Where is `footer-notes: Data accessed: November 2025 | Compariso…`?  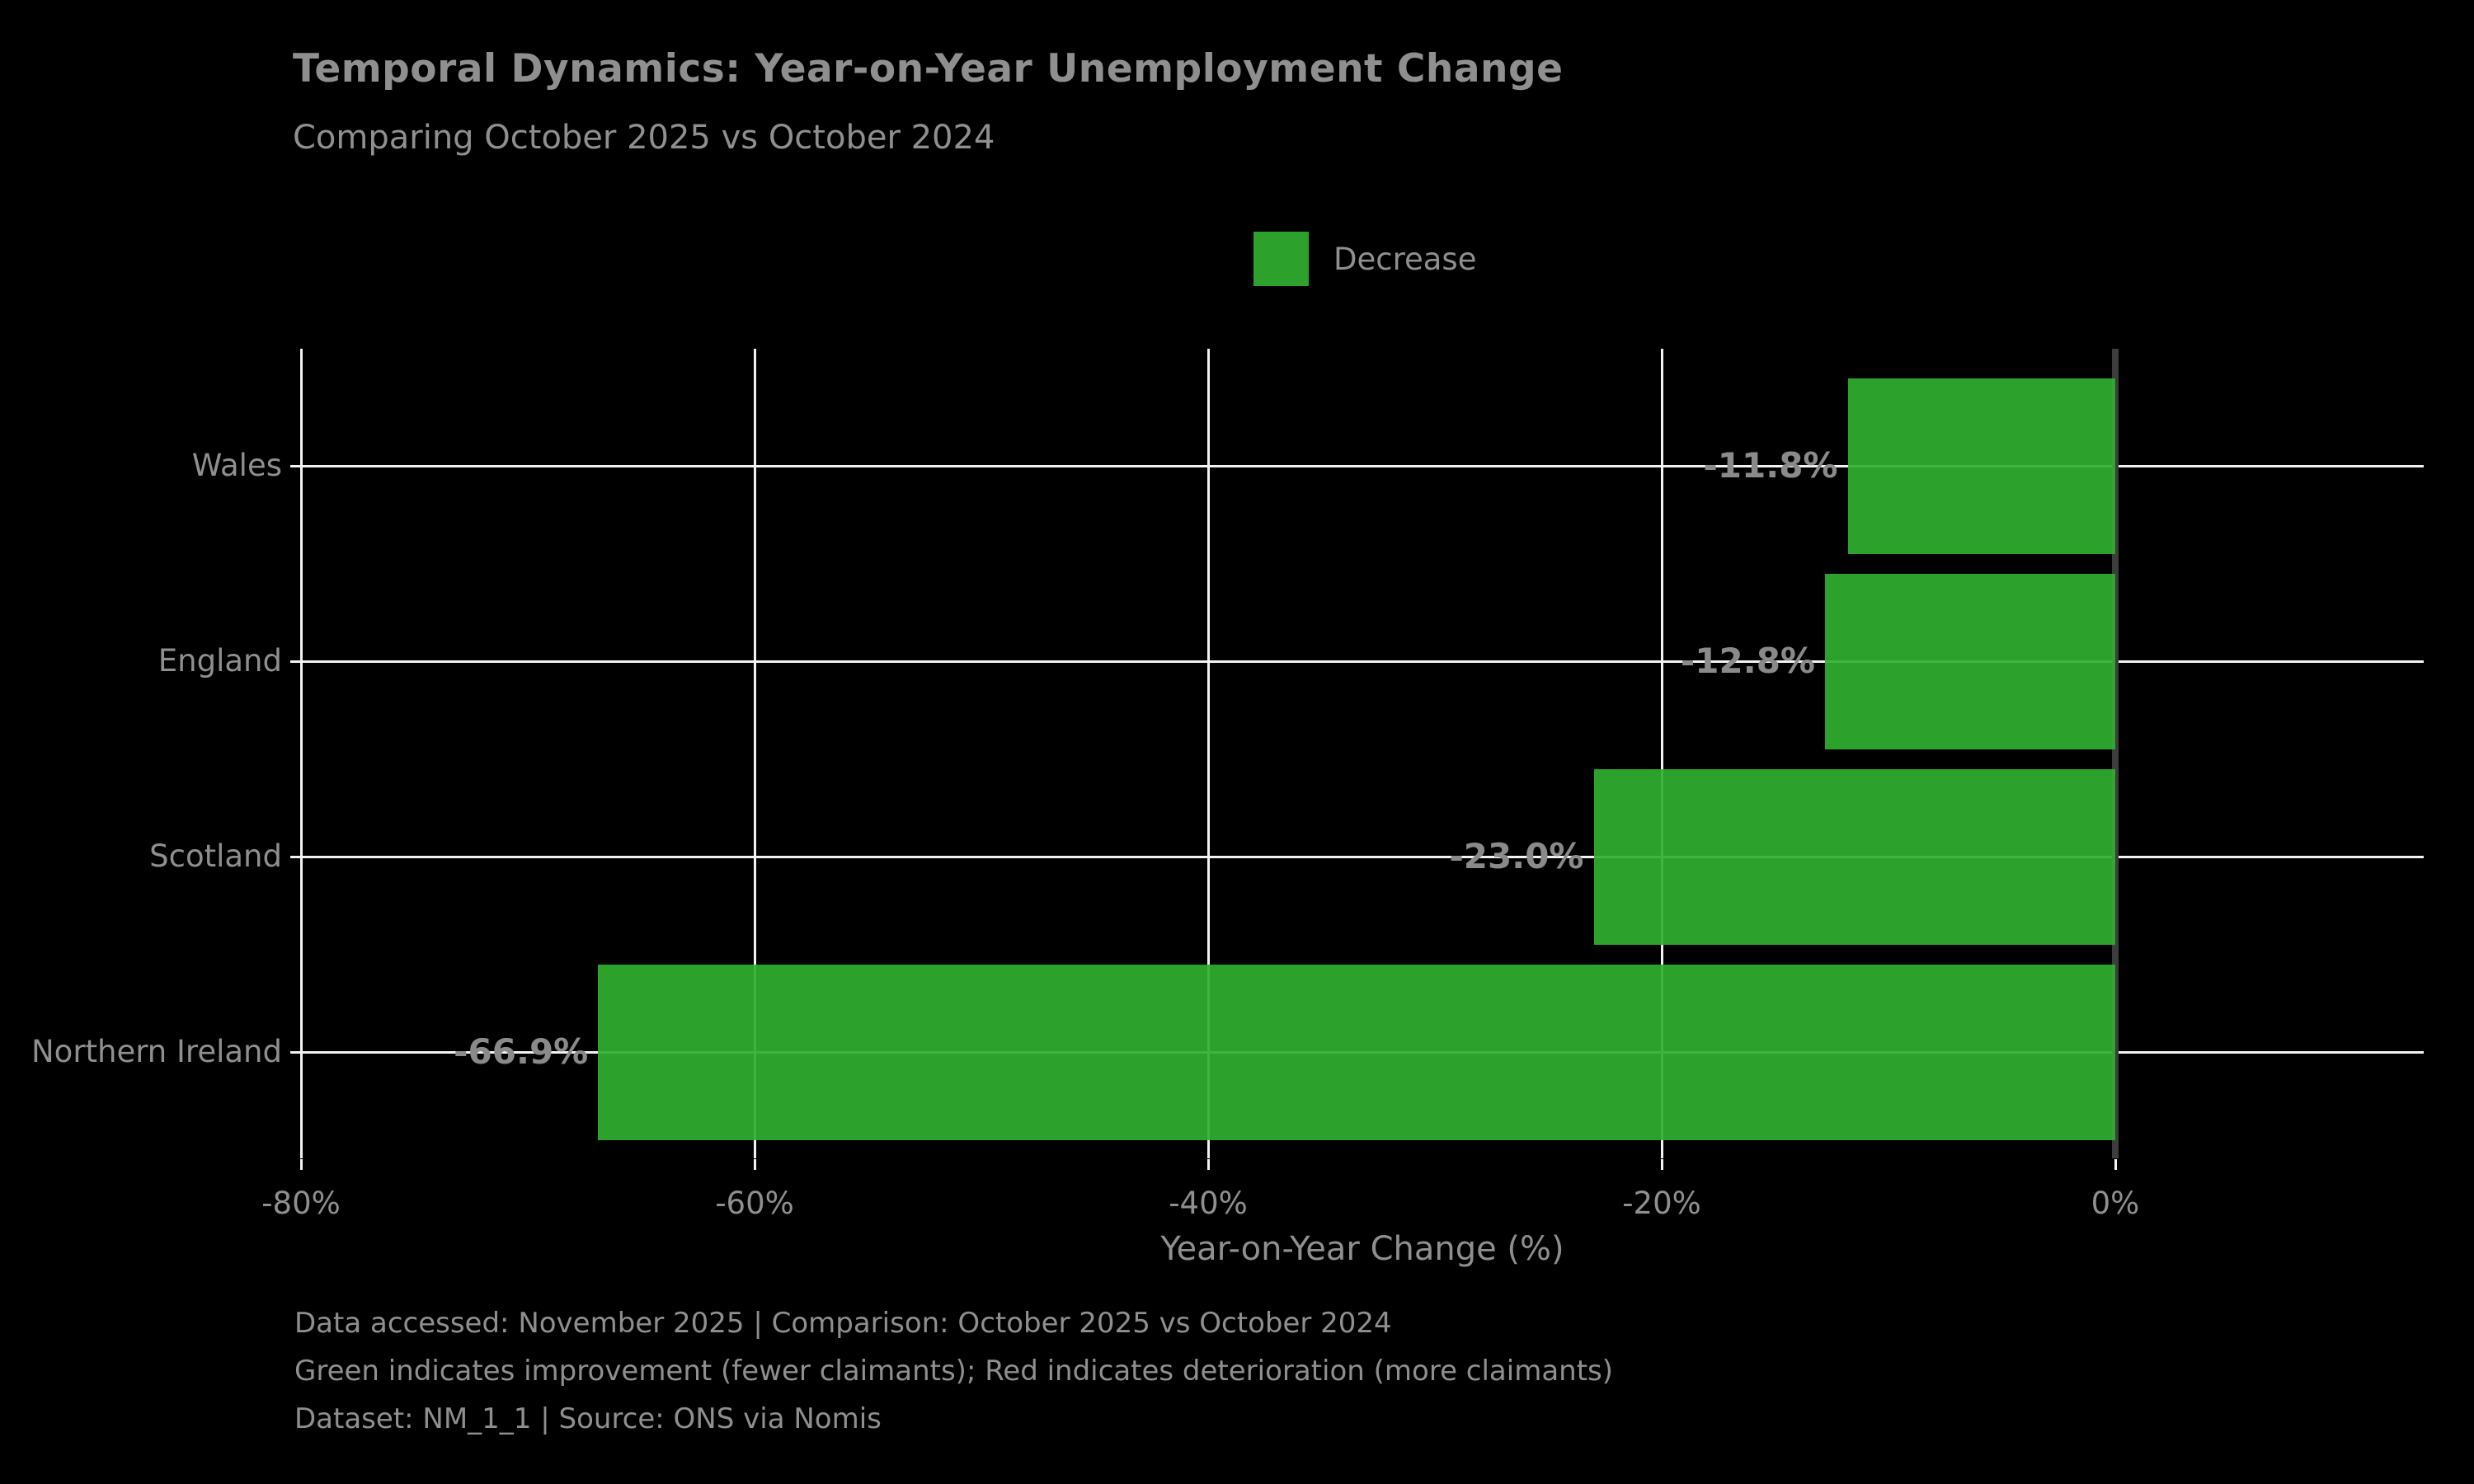
footer-notes: Data accessed: November 2025 | Compariso… is located at coordinates (953, 1371).